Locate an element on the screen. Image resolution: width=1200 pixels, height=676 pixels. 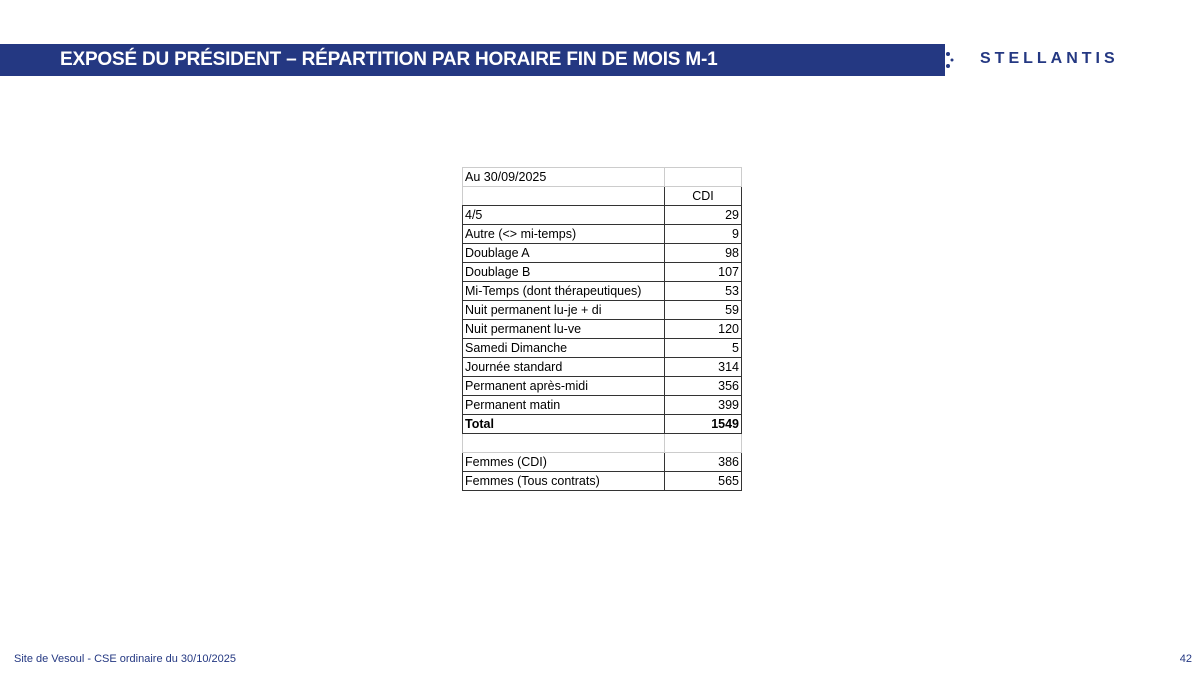
stellantis-logo: STELLANTIS is located at coordinates (1049, 58).